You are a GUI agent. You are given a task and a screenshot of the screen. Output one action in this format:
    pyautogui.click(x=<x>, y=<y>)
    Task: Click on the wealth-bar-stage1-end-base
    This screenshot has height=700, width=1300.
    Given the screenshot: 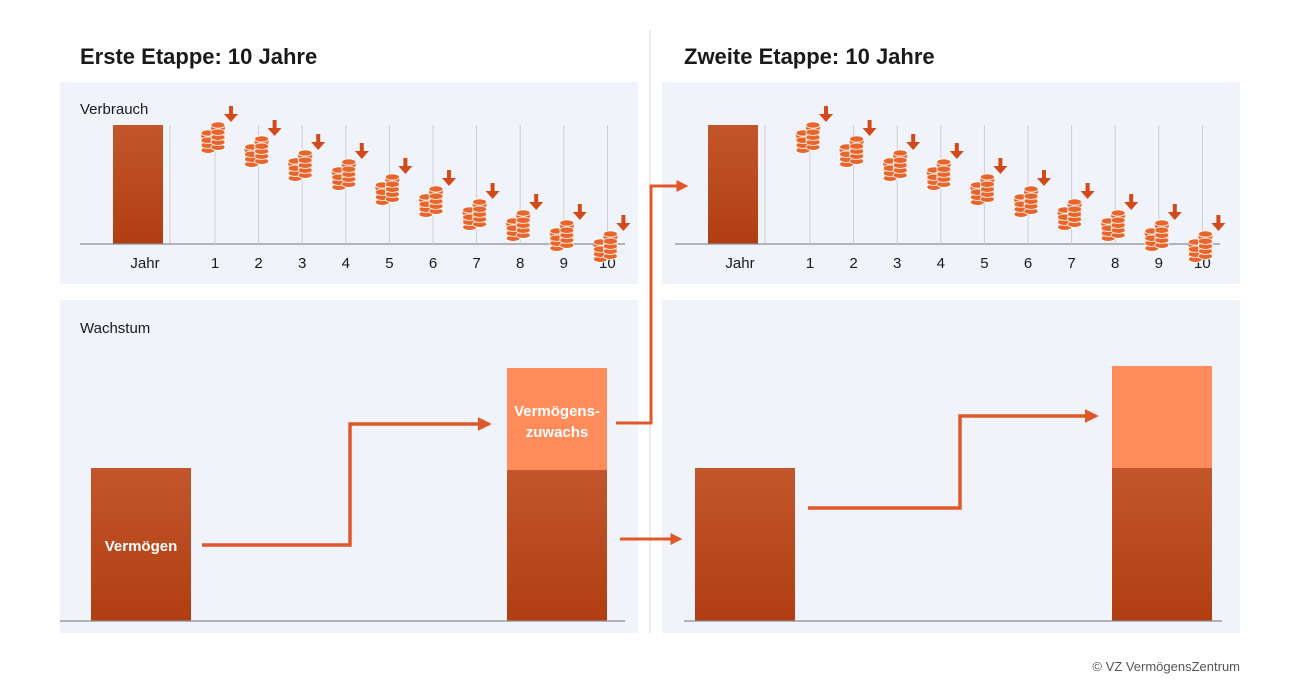 What is the action you would take?
    pyautogui.click(x=557, y=545)
    